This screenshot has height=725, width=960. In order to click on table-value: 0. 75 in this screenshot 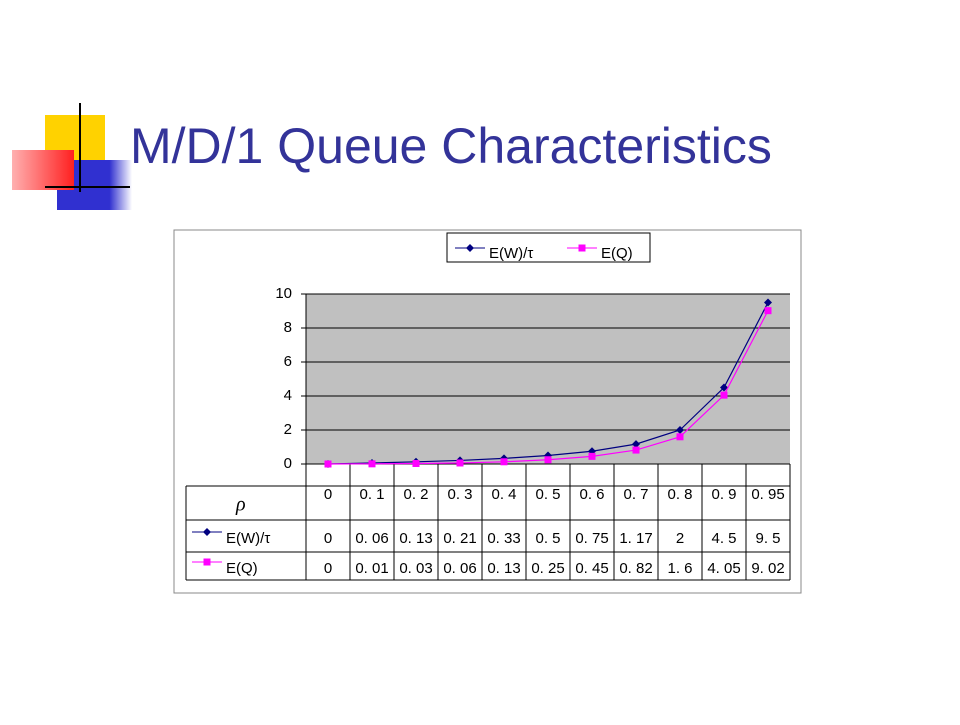, I will do `click(591, 538)`.